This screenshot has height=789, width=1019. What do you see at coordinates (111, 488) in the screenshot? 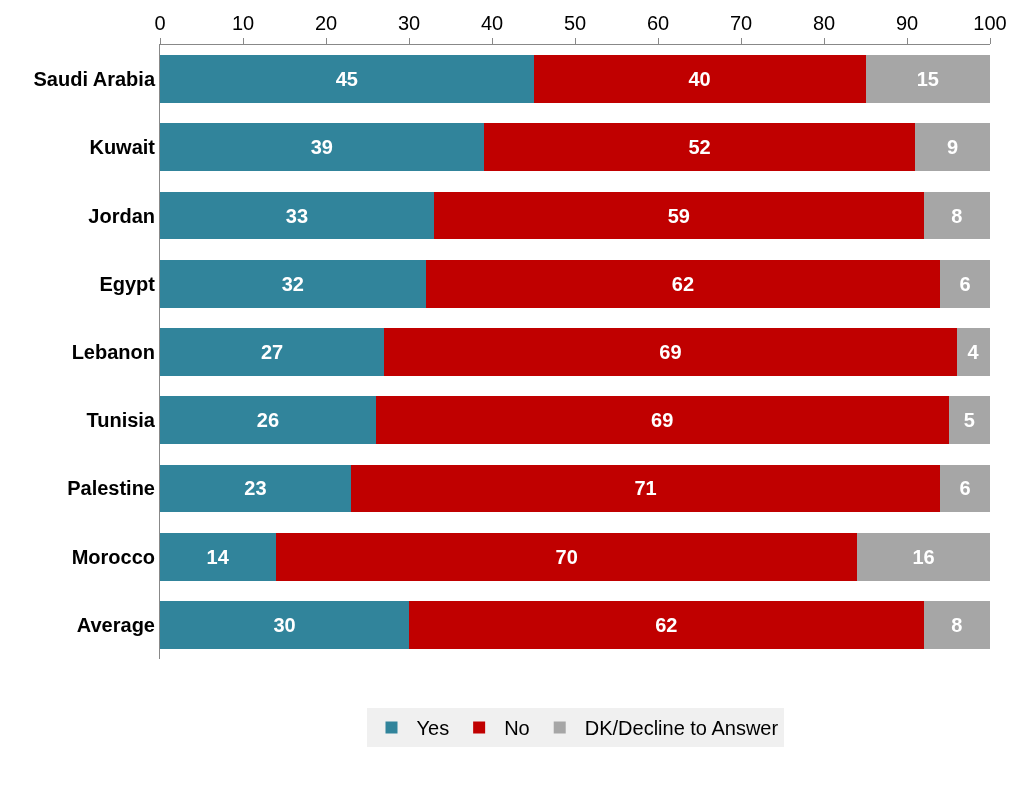
I see `y-tick-label: Palestine` at bounding box center [111, 488].